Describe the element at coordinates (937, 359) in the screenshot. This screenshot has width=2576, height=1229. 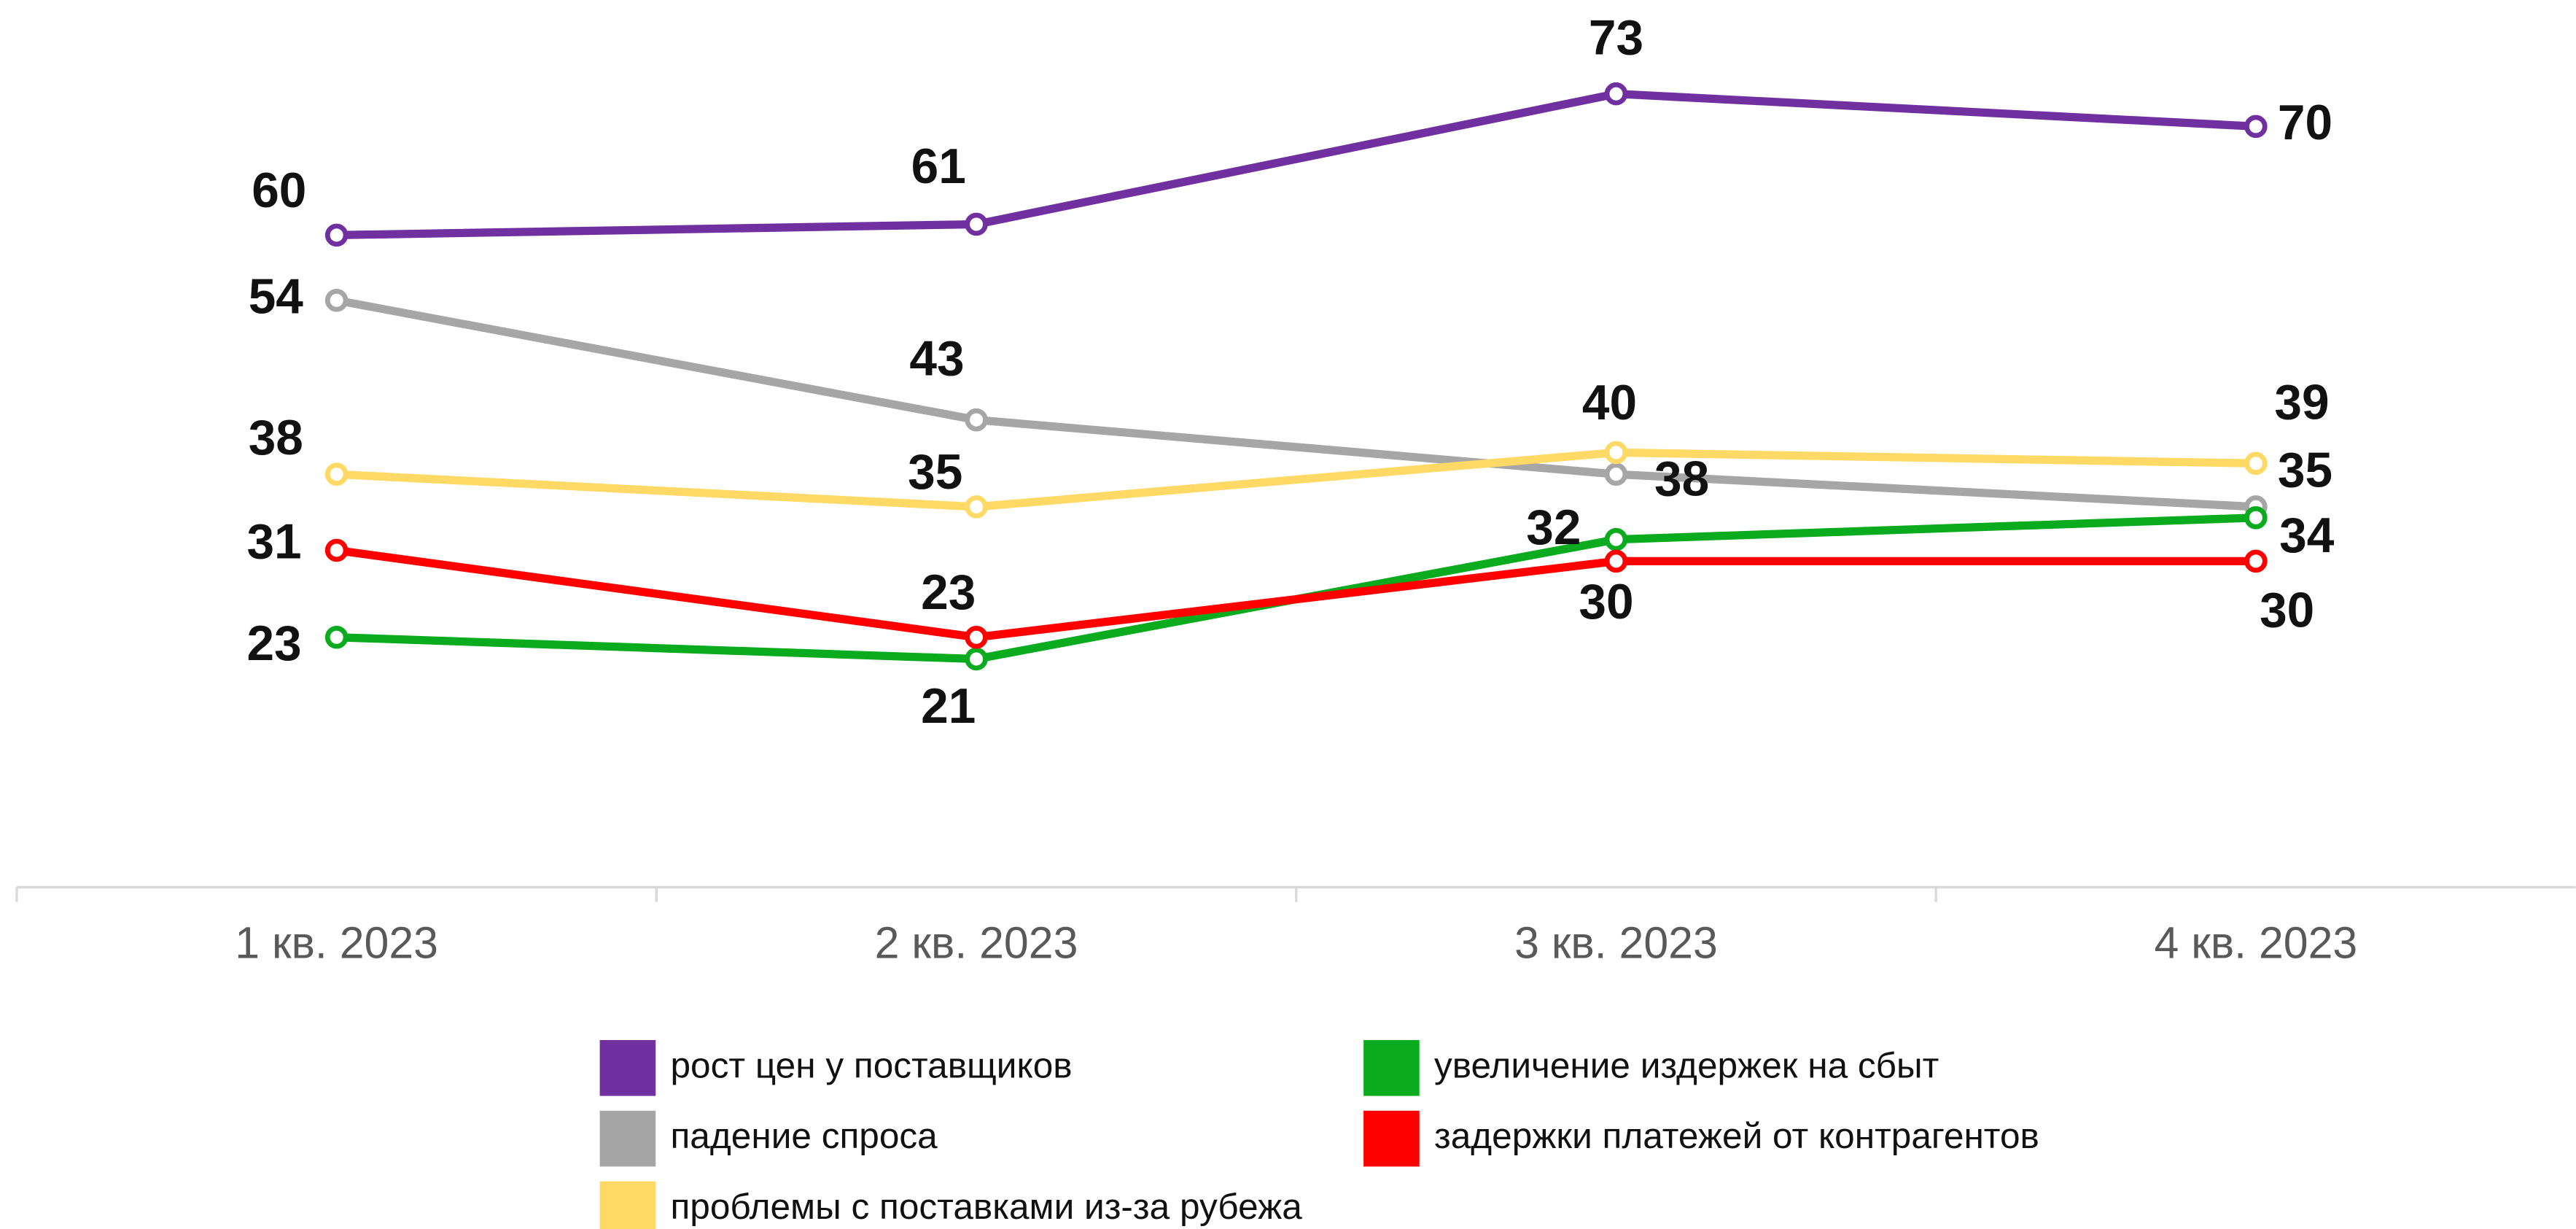
I see `data-label: 43` at that location.